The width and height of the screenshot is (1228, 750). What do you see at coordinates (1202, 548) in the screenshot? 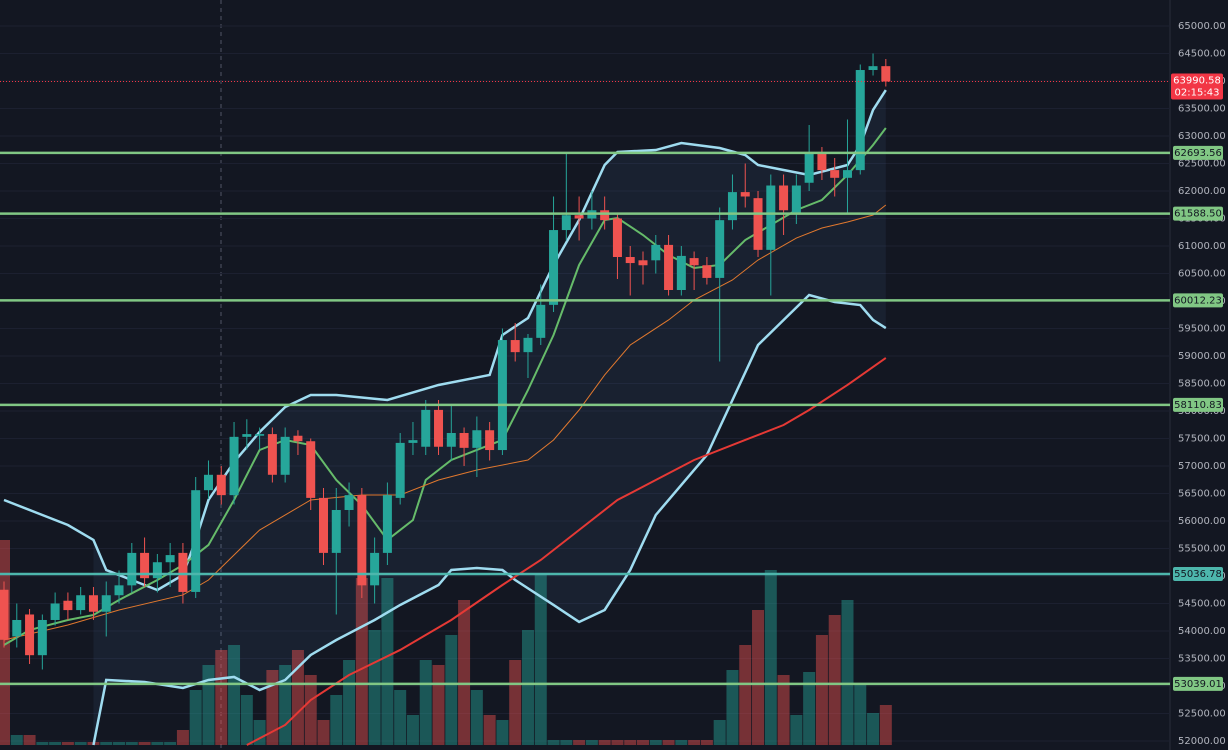
I see `y-tick-label: 55500.00` at bounding box center [1202, 548].